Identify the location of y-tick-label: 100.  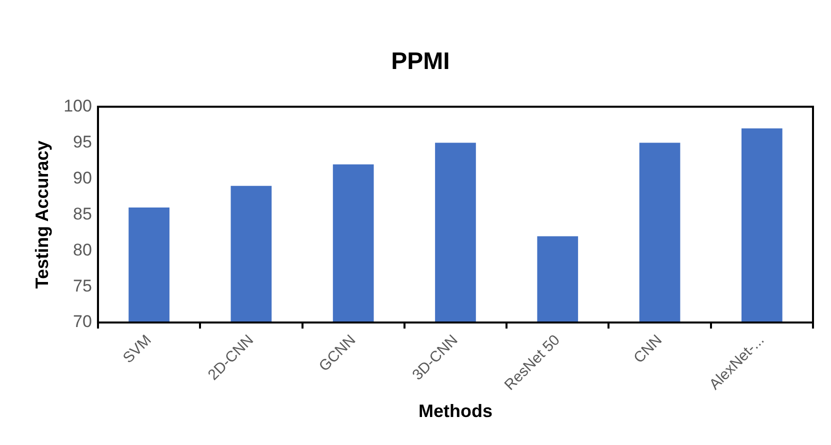
(78, 106).